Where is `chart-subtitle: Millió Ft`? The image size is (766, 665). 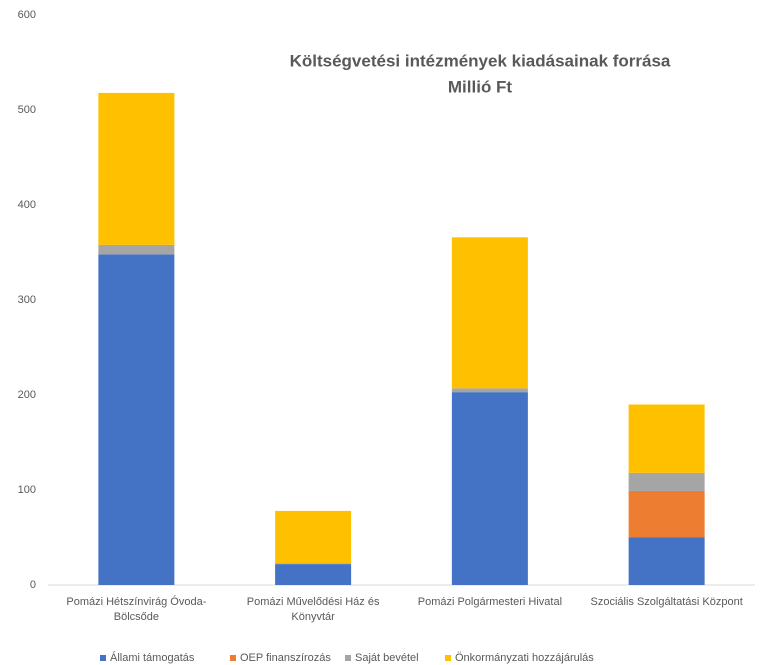 chart-subtitle: Millió Ft is located at coordinates (480, 86).